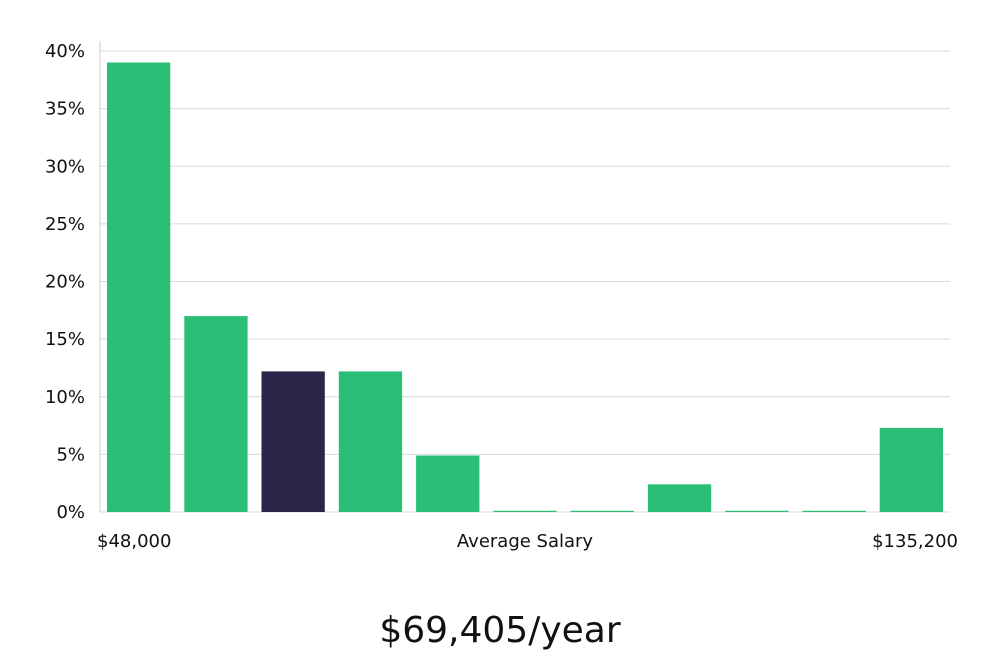 The width and height of the screenshot is (1000, 660). I want to click on x-min-label: $48,000, so click(134, 541).